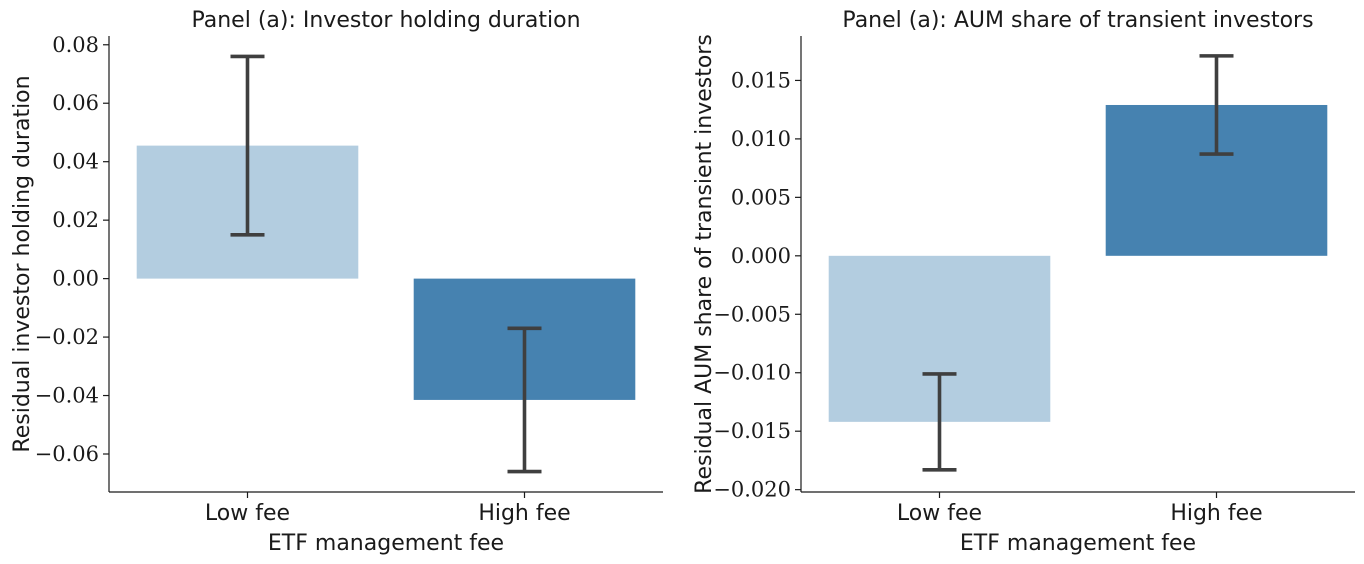  I want to click on chart-title: Panel (a): Investor holding duration, so click(385, 20).